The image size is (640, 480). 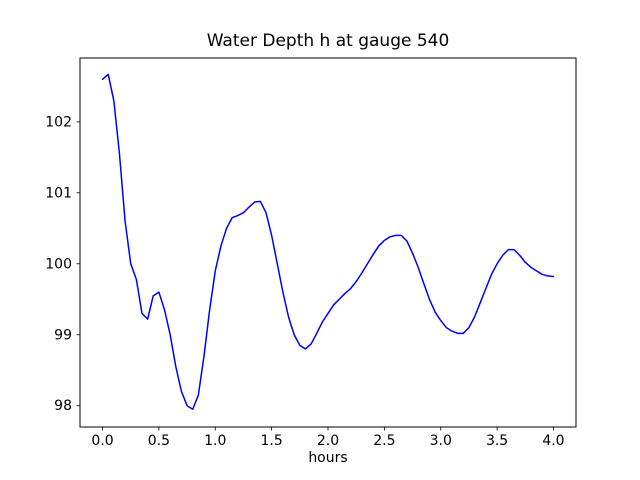 I want to click on x-tick-label: 1.0, so click(x=215, y=441).